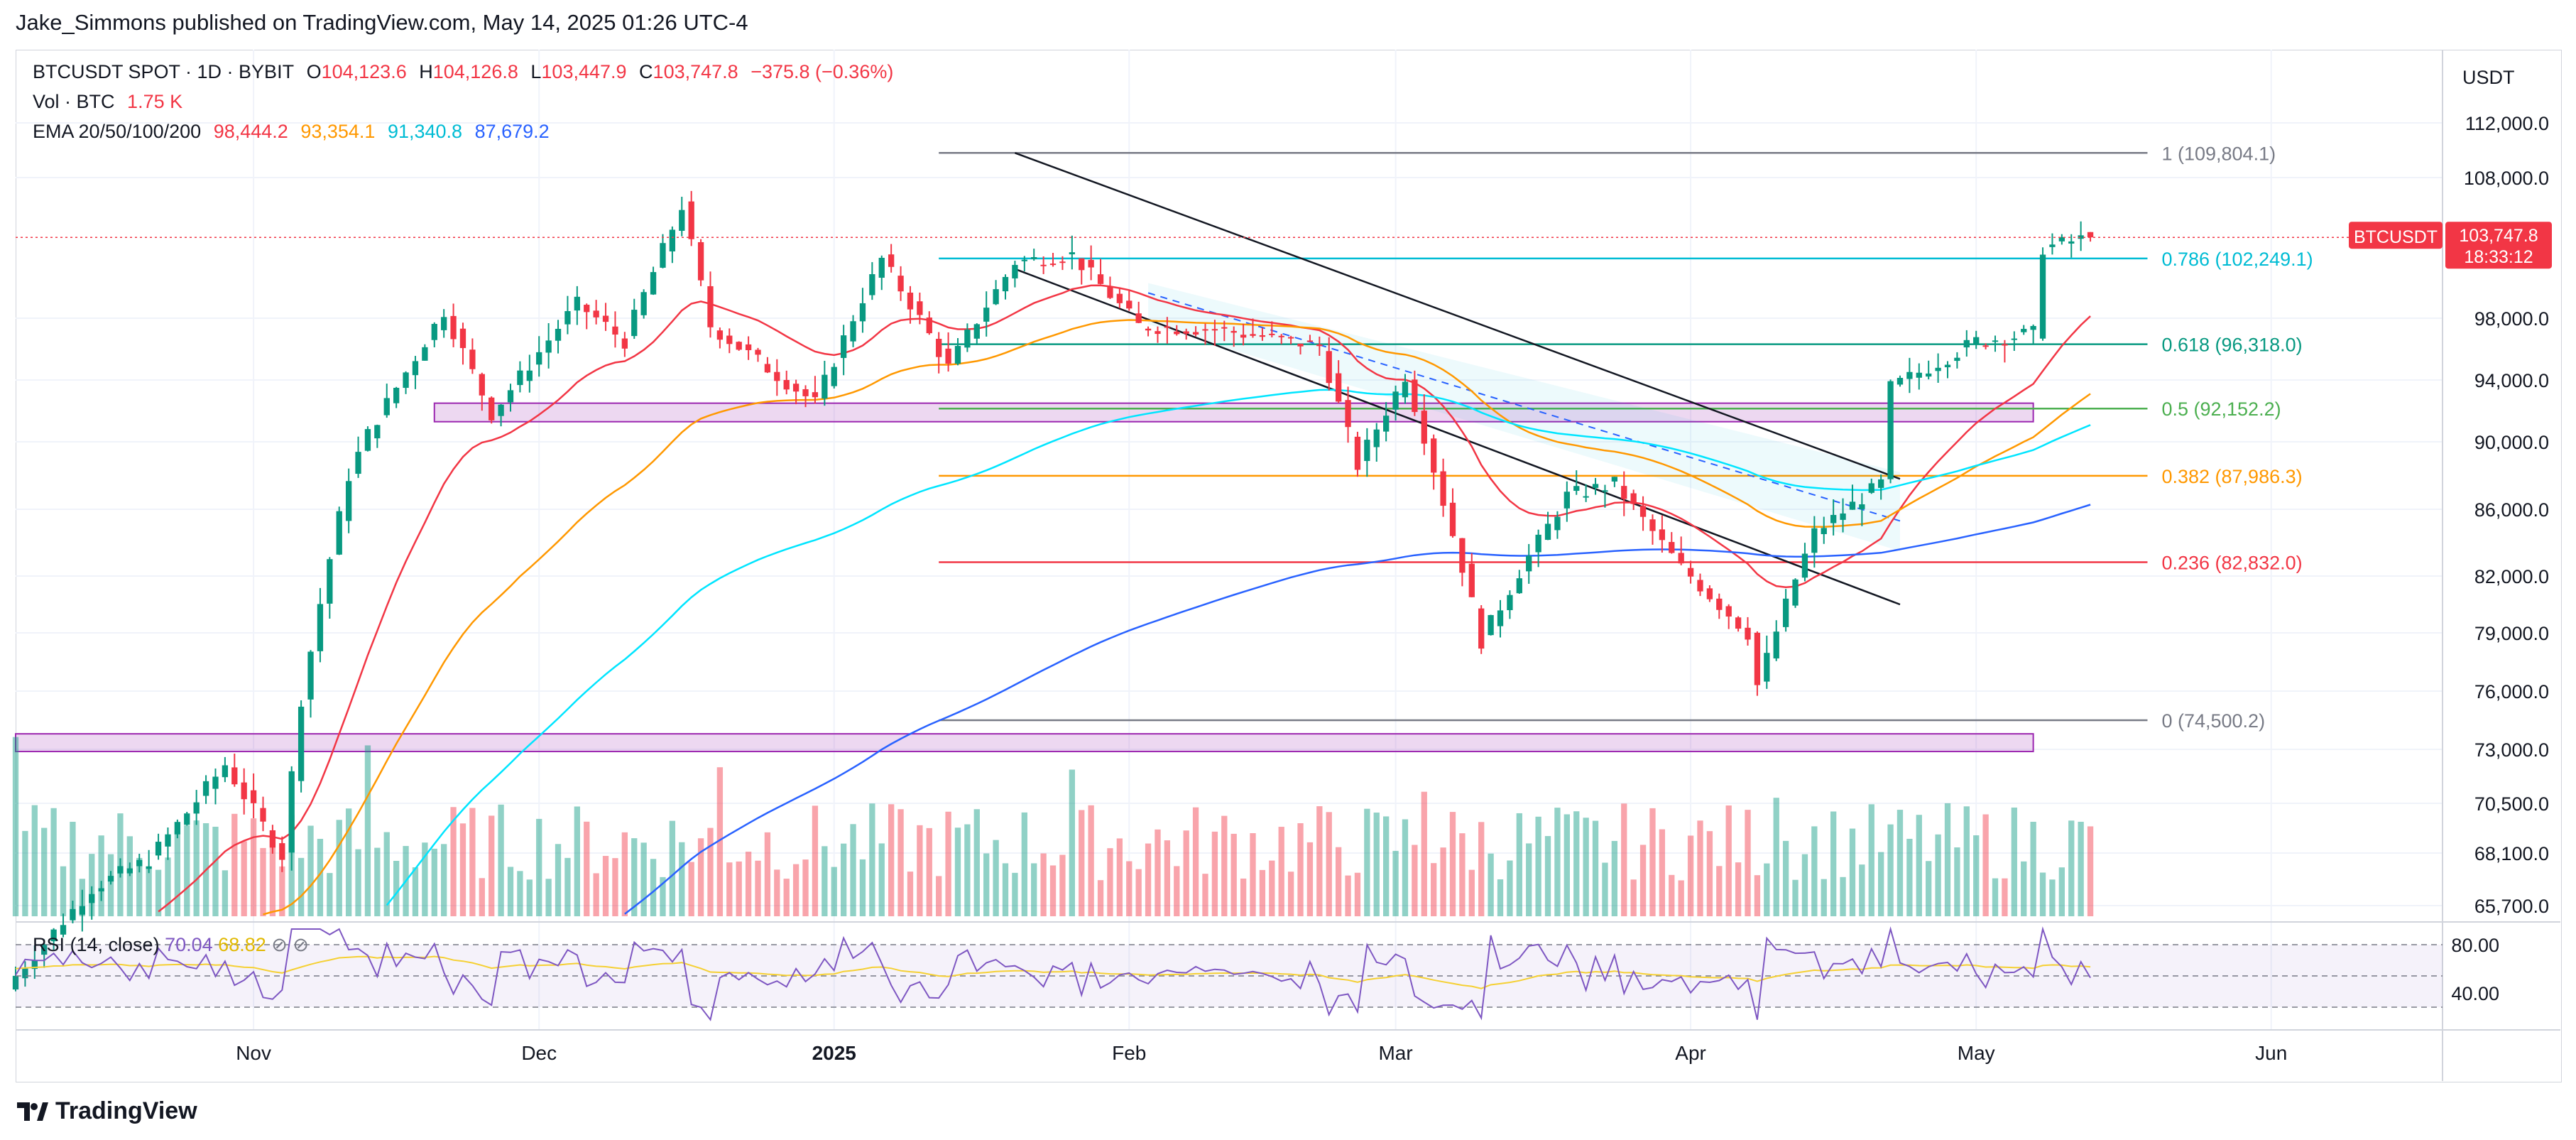 The height and width of the screenshot is (1140, 2576). I want to click on ema-label: EMA 20/50/100/200, so click(117, 131).